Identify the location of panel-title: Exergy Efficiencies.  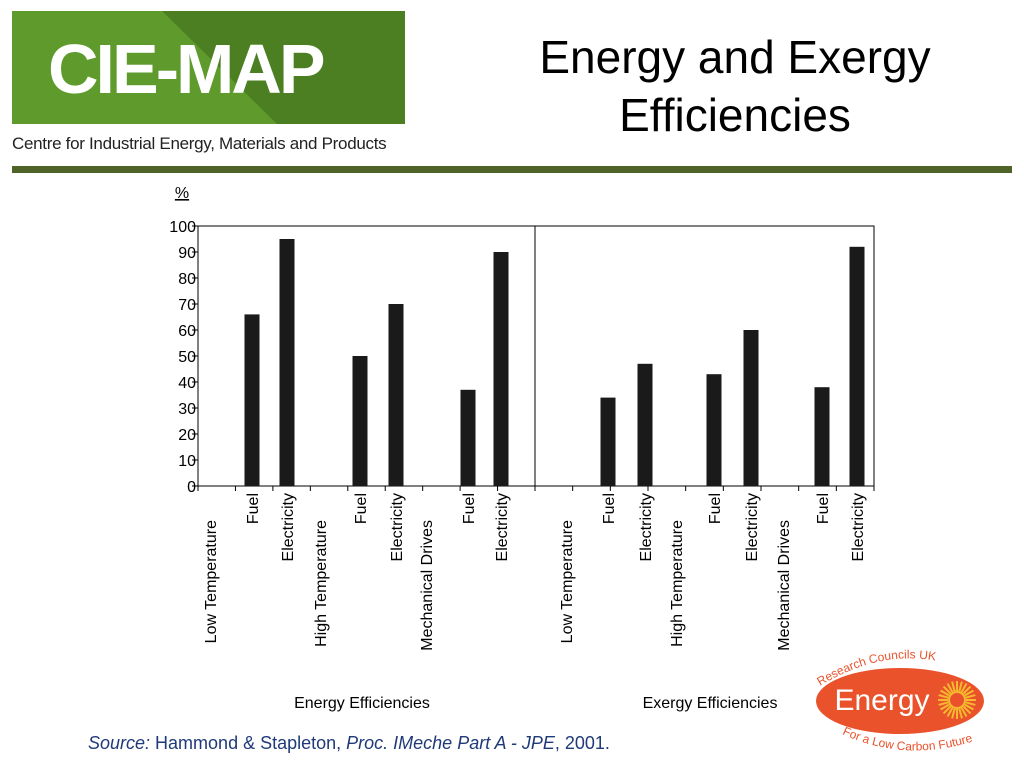
(710, 703).